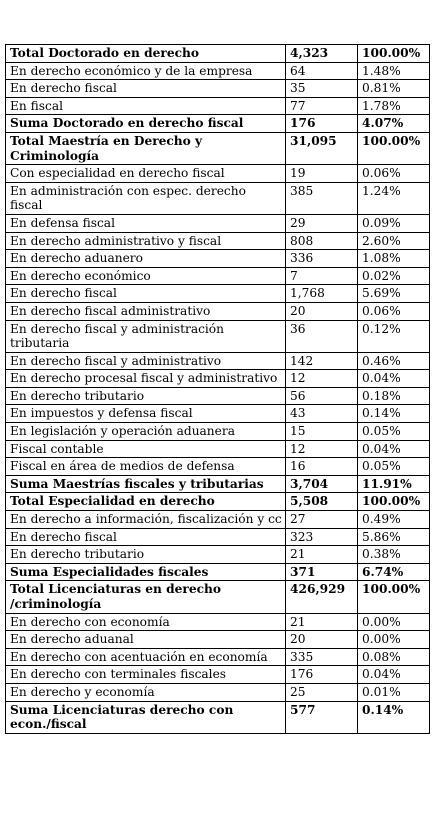  Describe the element at coordinates (393, 71) in the screenshot. I see `row-percentage: 1.48%` at that location.